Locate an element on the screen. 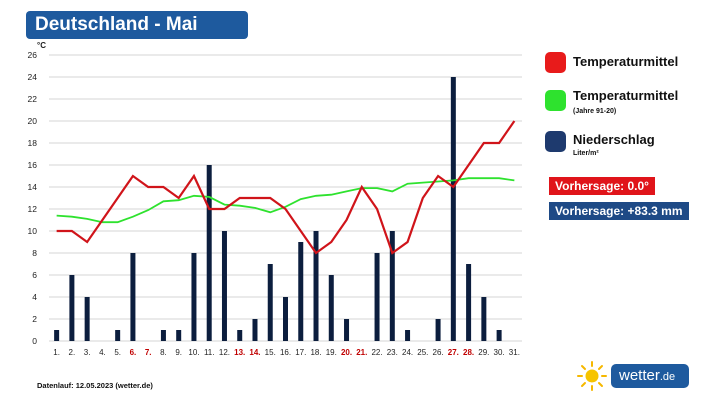 This screenshot has width=717, height=403. x-tick-label: 19. is located at coordinates (331, 352).